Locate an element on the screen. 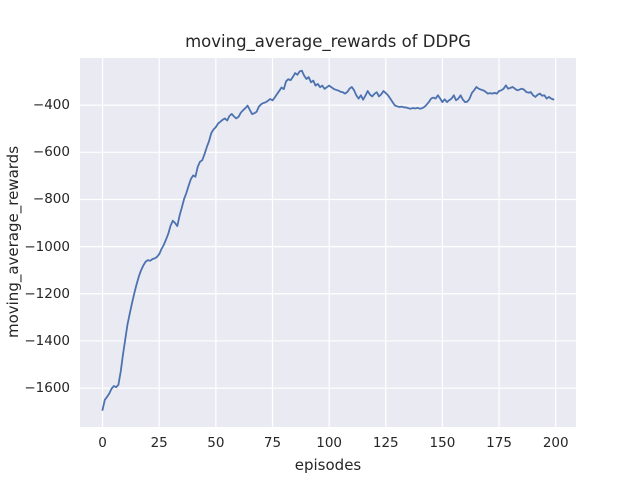 The height and width of the screenshot is (480, 640). x-tick-label: 0 is located at coordinates (102, 443).